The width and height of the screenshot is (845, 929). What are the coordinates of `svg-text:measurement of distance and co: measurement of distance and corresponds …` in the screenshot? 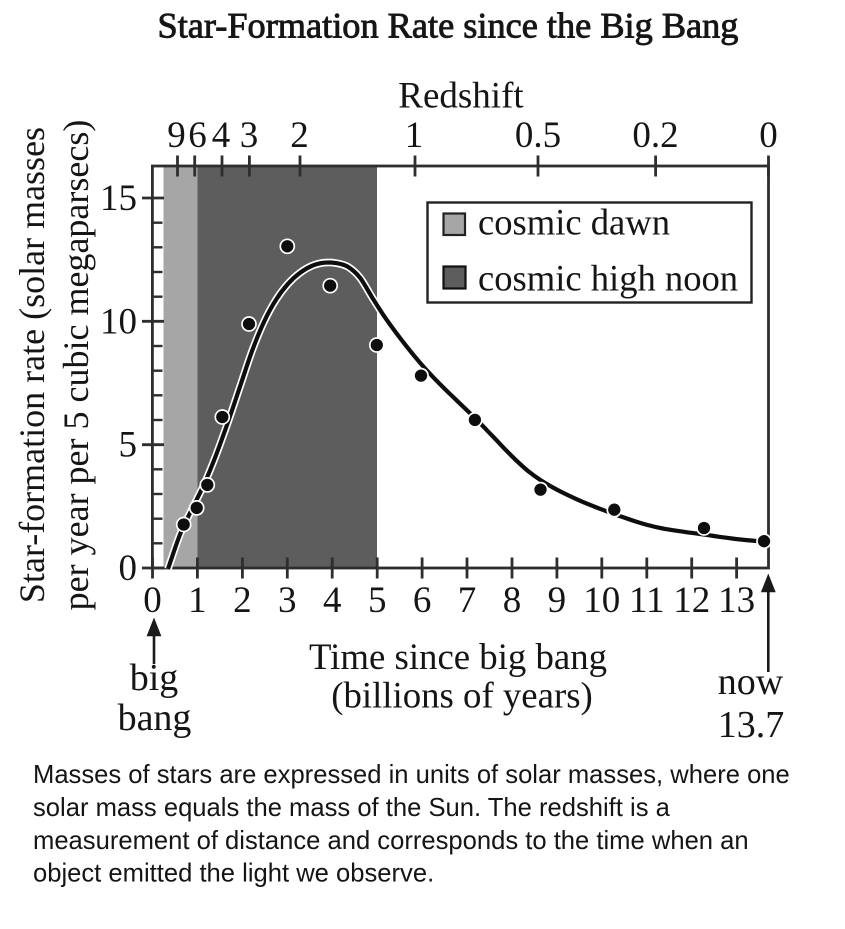 It's located at (391, 841).